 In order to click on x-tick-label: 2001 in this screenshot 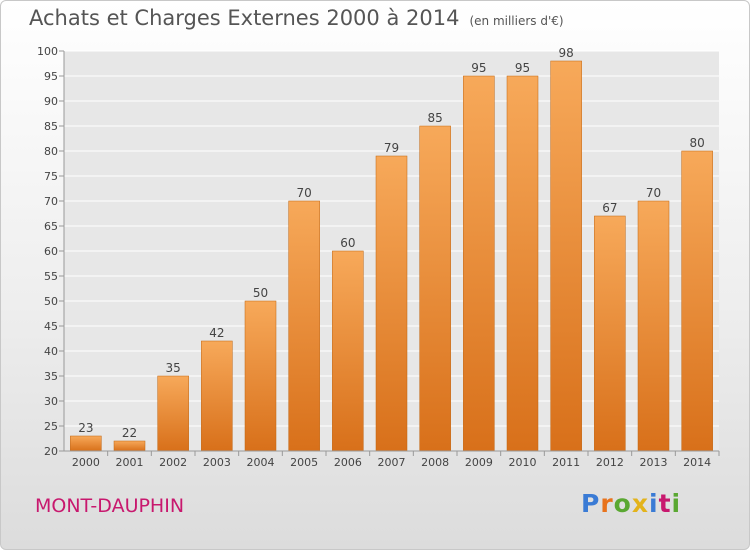, I will do `click(130, 462)`.